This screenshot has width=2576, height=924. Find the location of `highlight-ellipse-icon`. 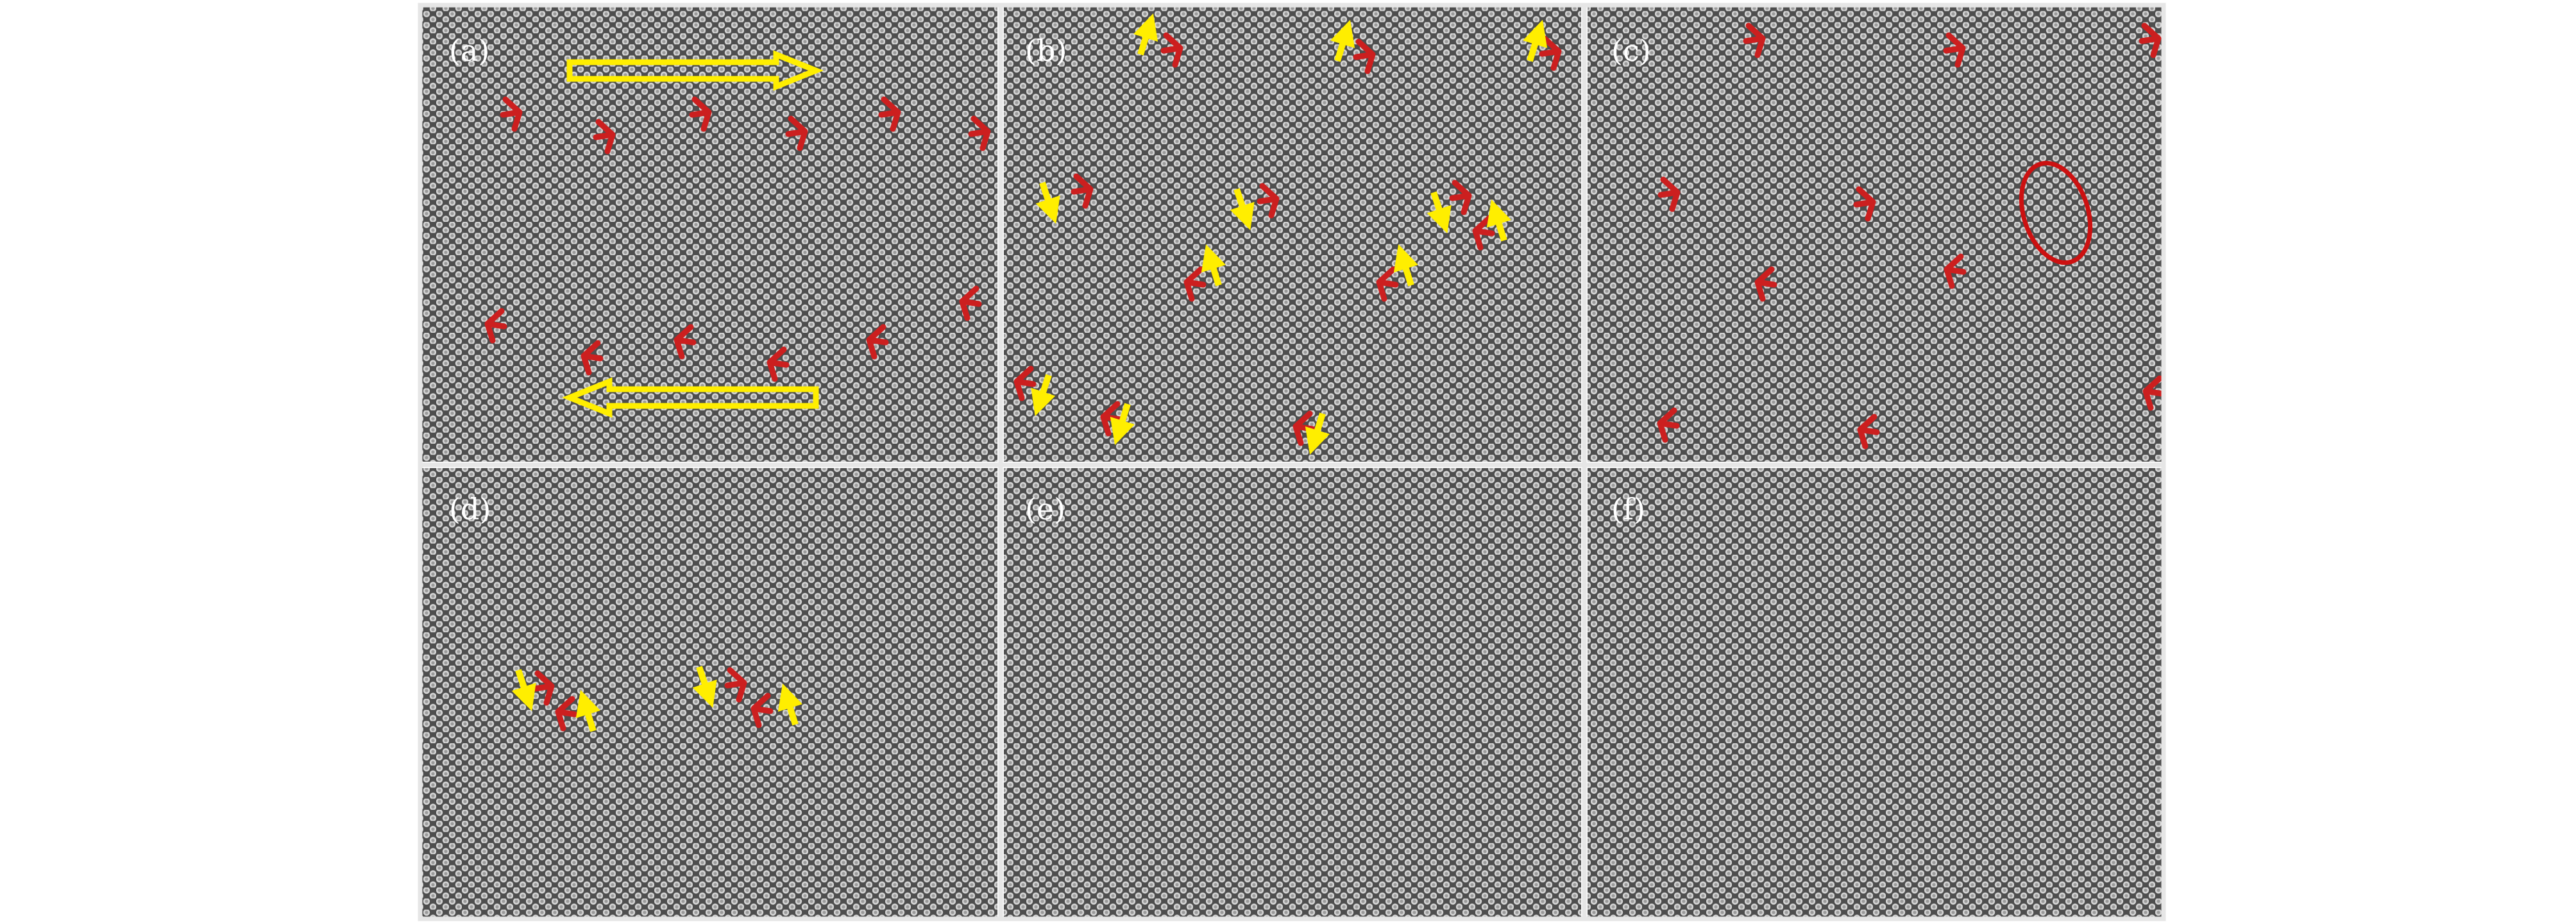

highlight-ellipse-icon is located at coordinates (2056, 212).